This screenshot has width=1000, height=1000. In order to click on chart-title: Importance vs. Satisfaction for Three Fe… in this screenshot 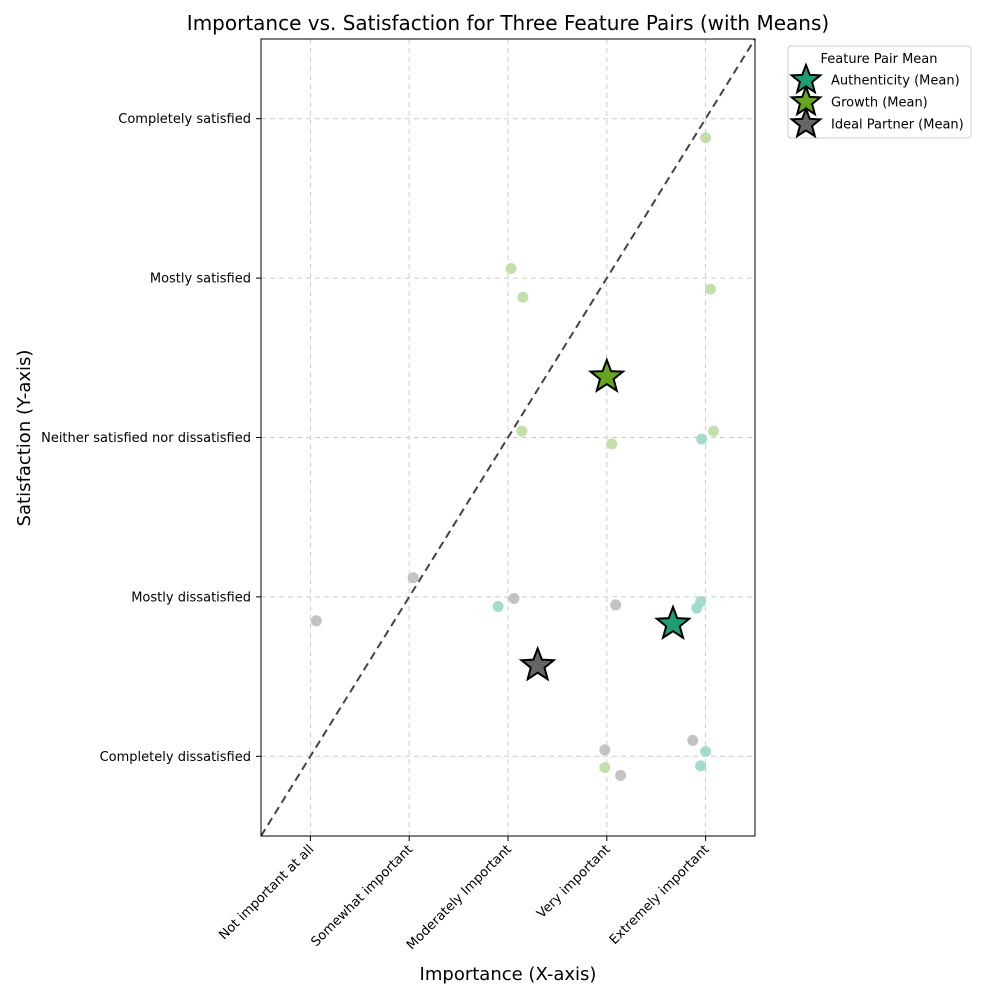, I will do `click(508, 23)`.